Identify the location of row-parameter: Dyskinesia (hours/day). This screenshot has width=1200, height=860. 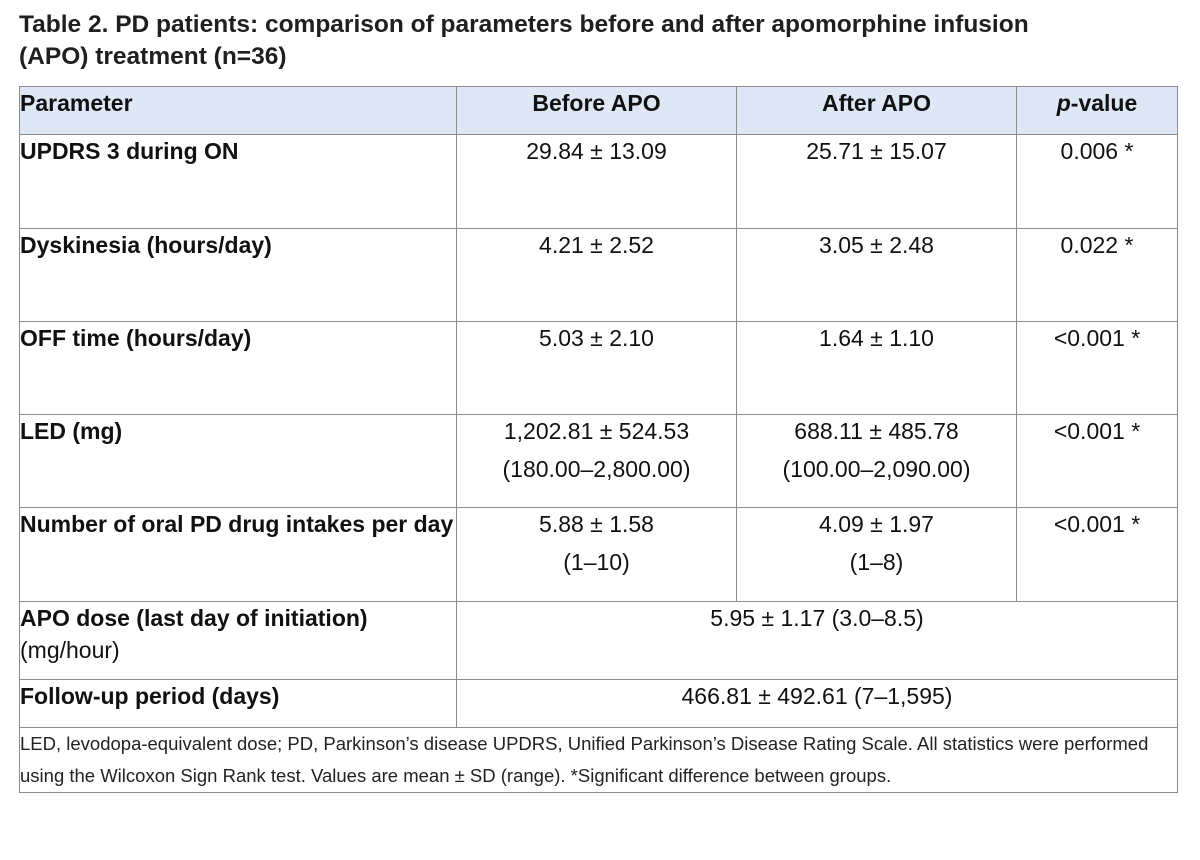
(238, 275).